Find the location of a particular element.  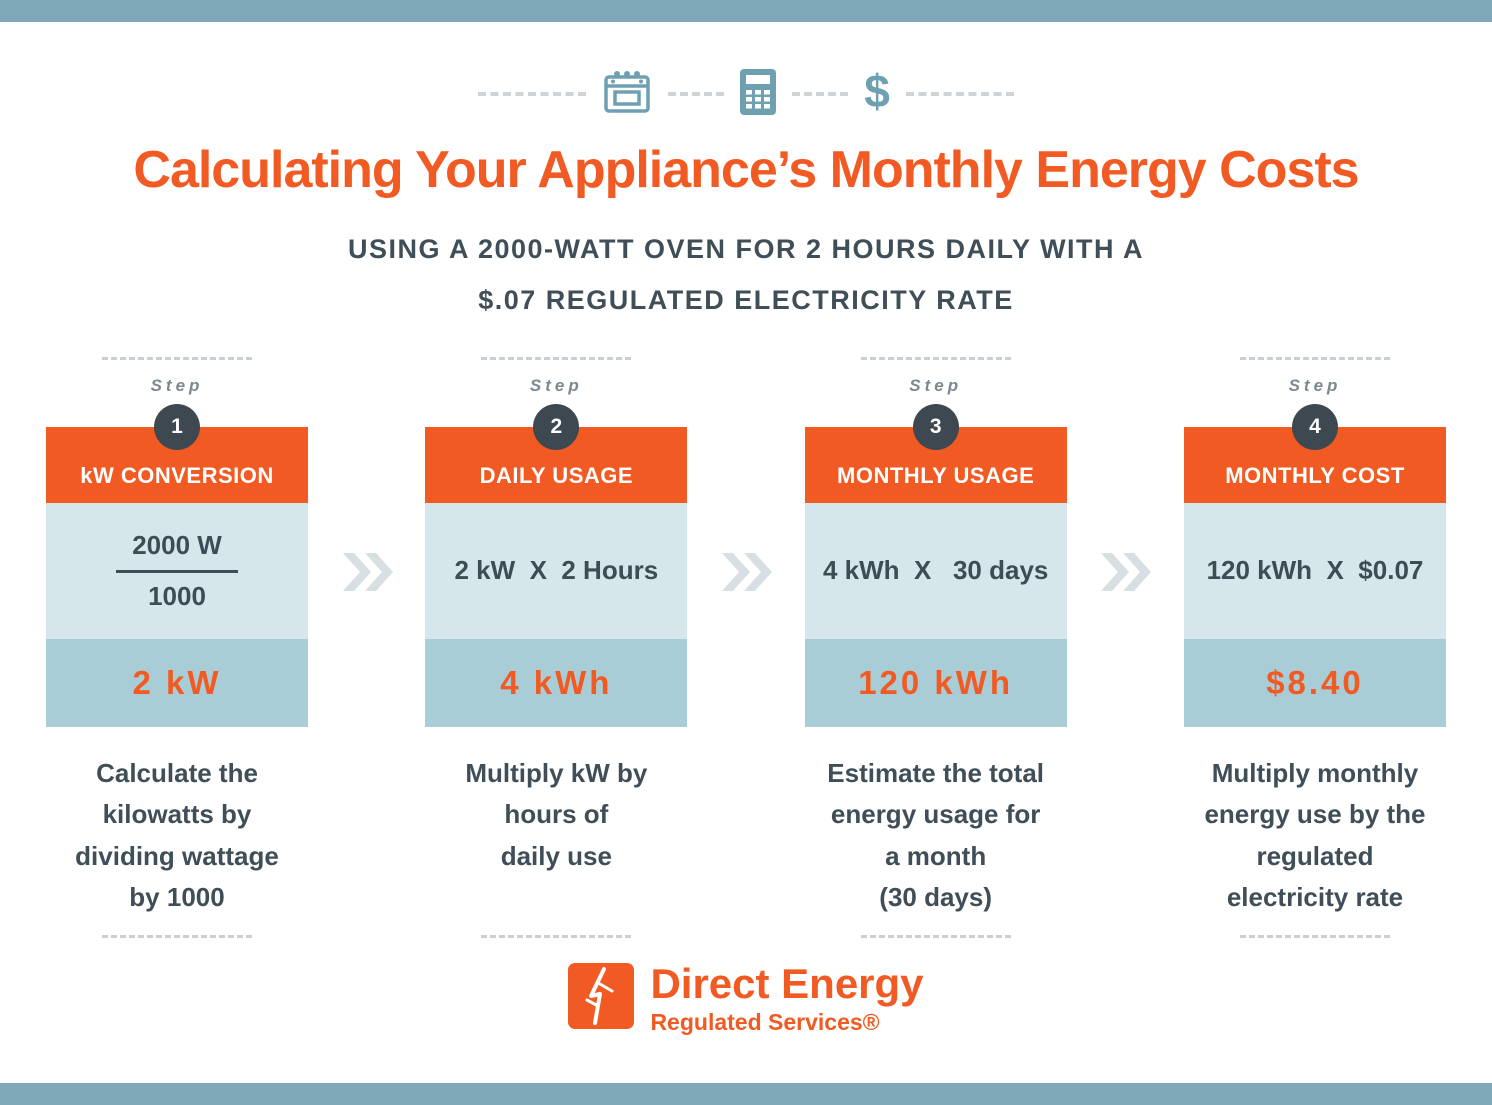

step-formula: 2000 W 1000 is located at coordinates (177, 570).